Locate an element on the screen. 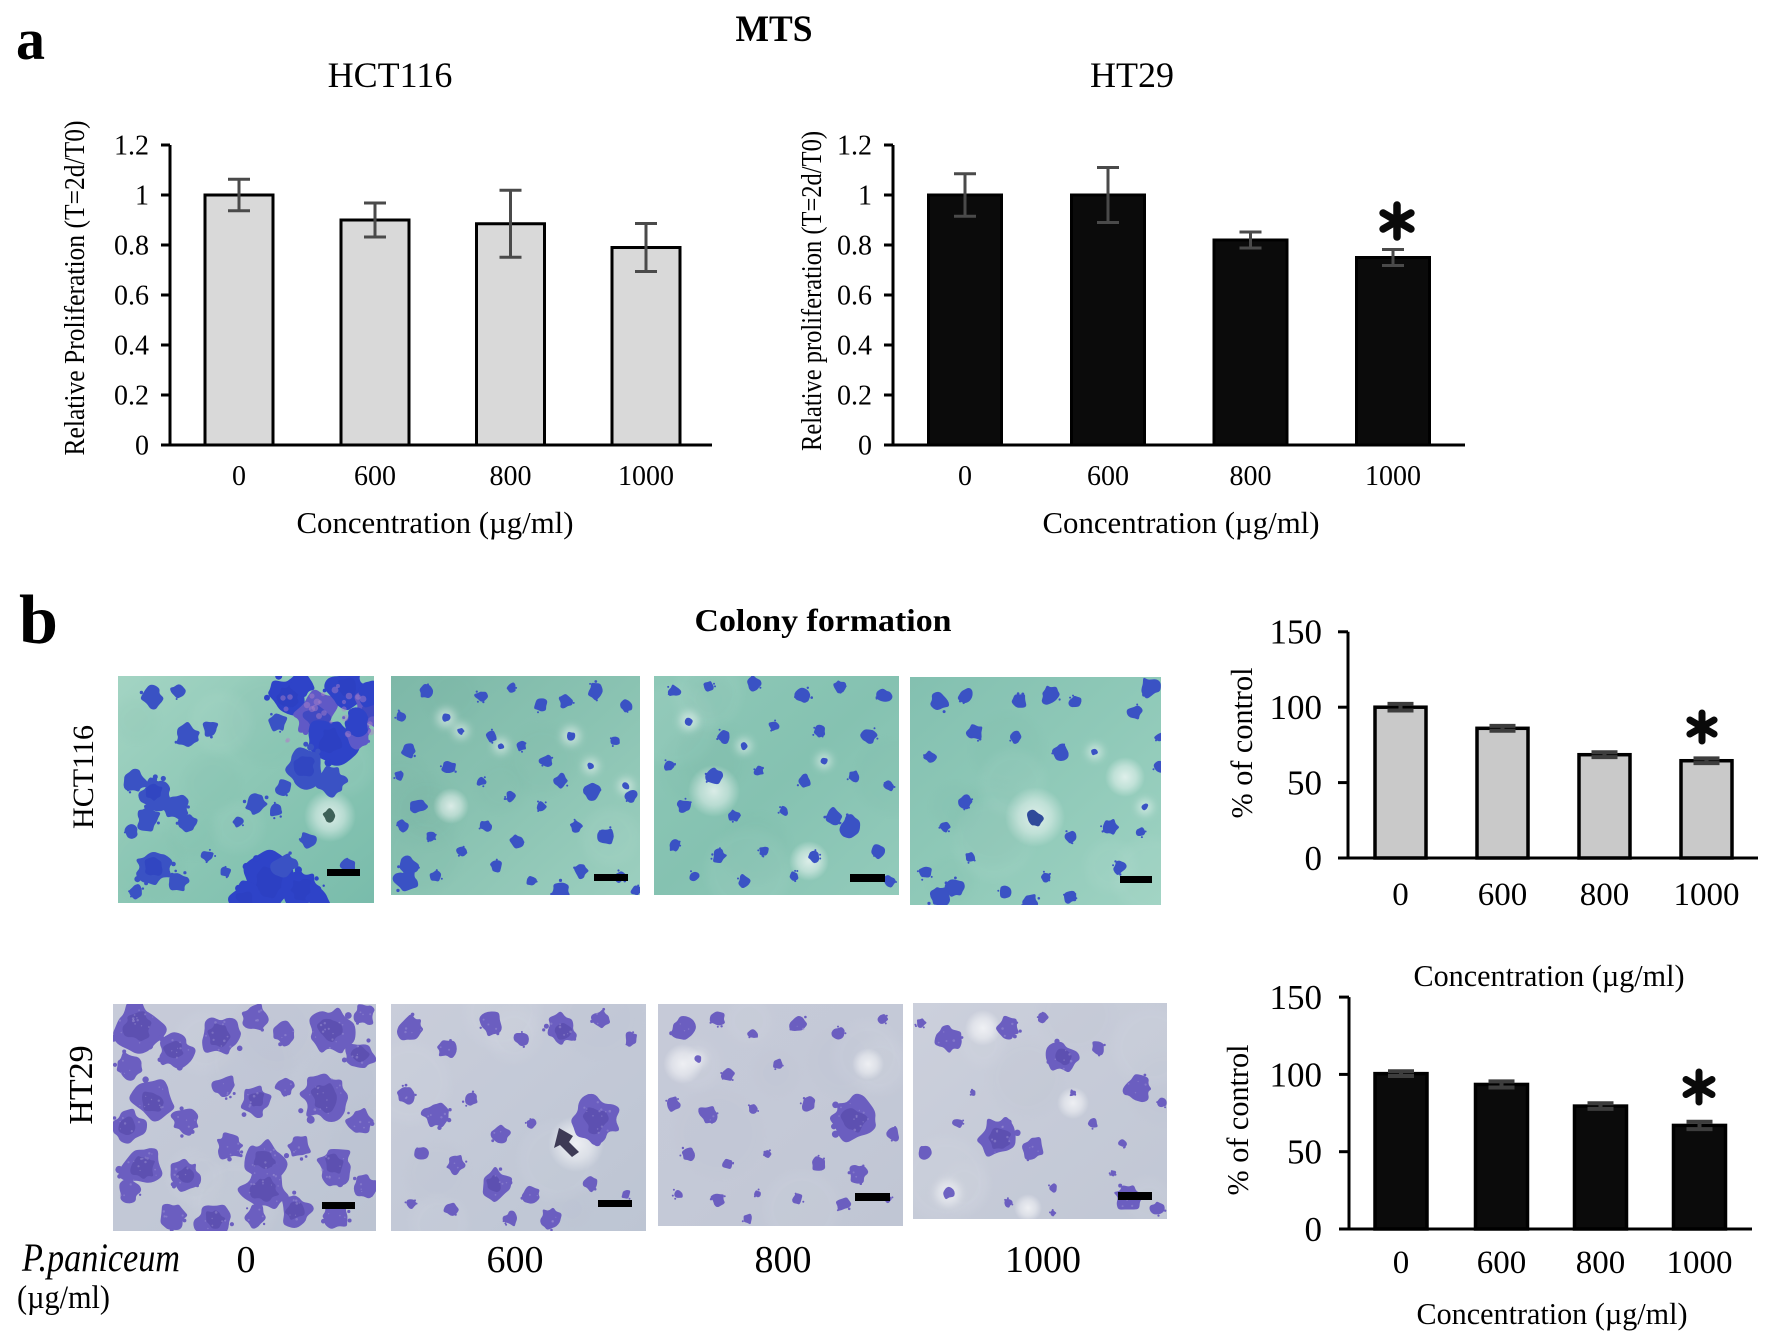  svg-text: b is located at coordinates (38, 620).